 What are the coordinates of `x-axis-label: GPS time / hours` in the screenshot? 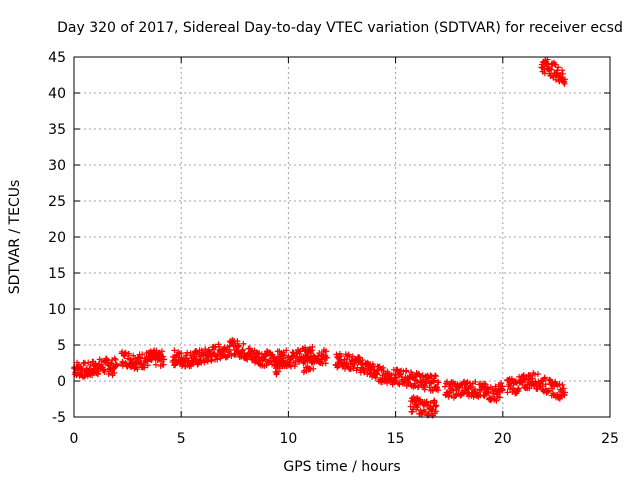 It's located at (341, 467).